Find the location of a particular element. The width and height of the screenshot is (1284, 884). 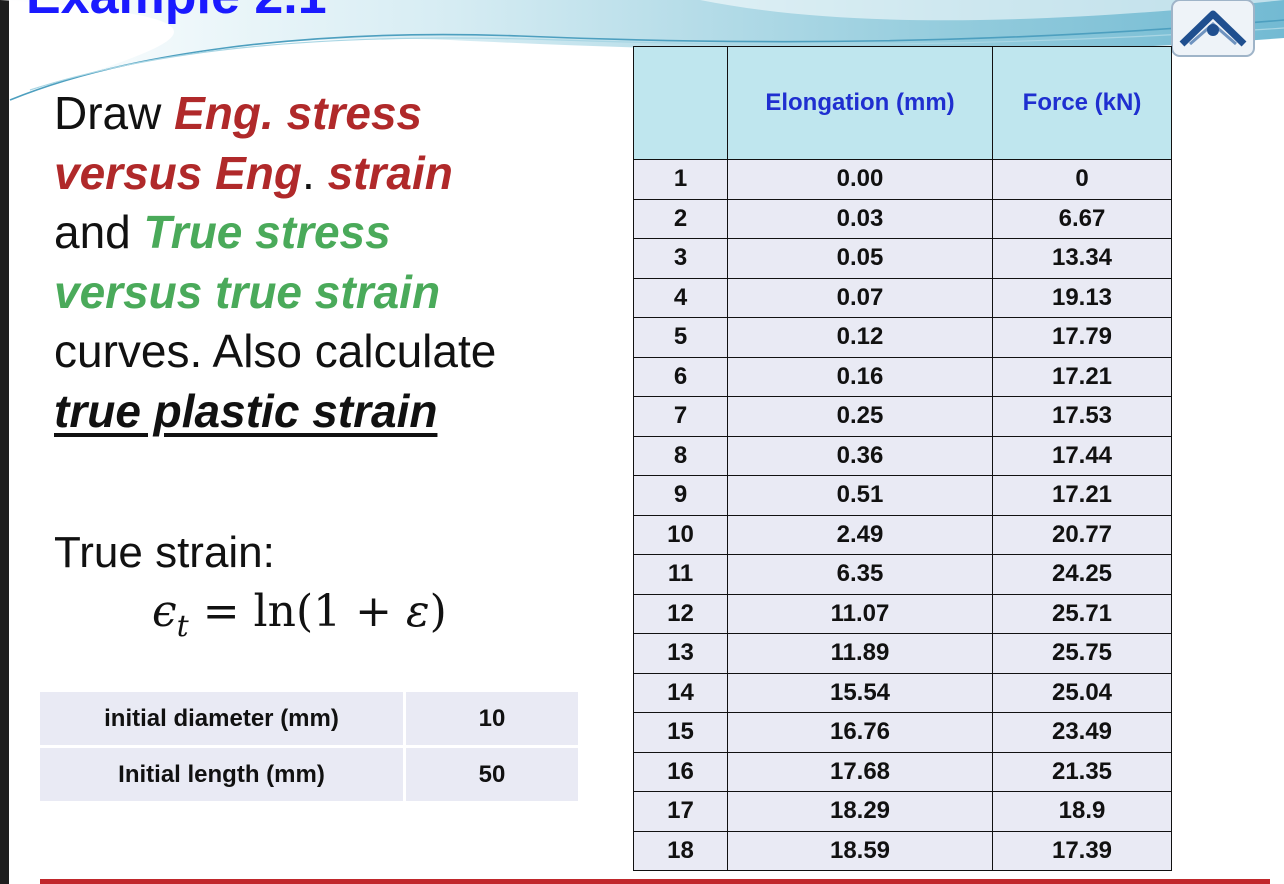

row-index: 15 is located at coordinates (680, 732).